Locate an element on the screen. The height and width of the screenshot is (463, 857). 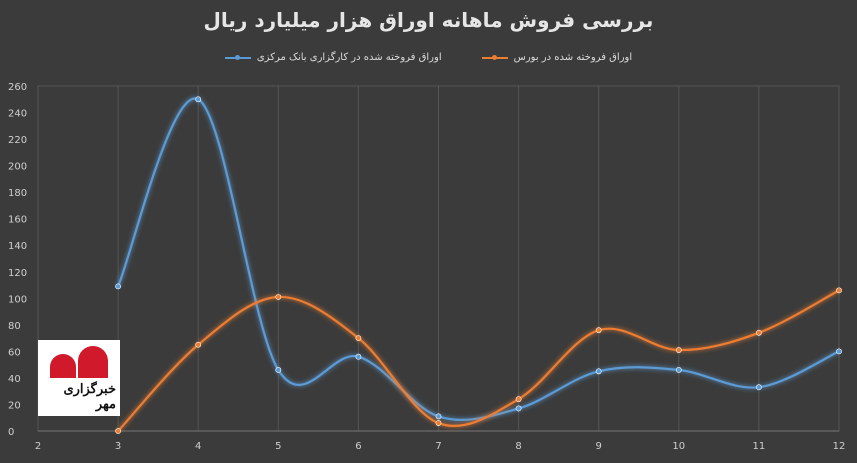
y-tick-label: 80 is located at coordinates (14, 326).